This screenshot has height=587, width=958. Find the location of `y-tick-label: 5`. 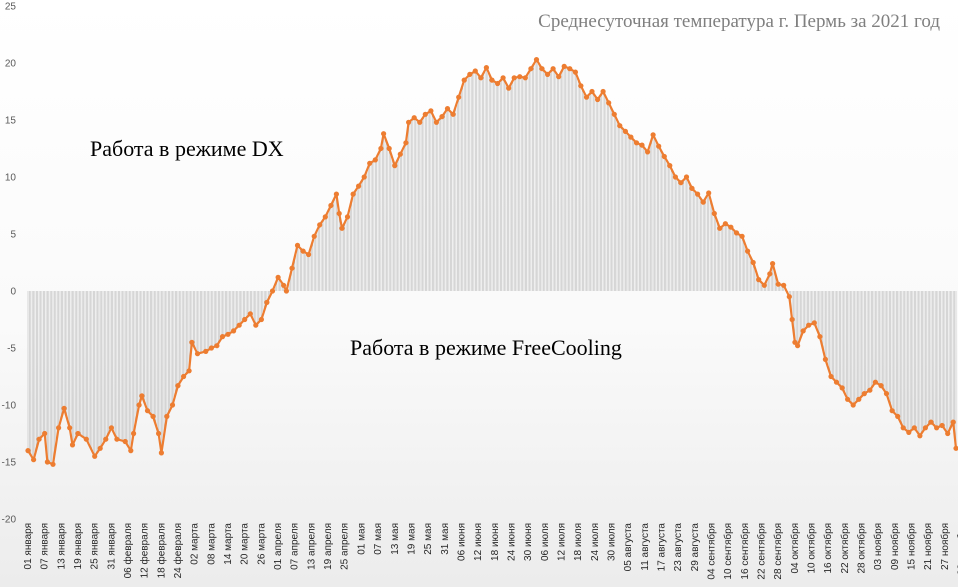

y-tick-label: 5 is located at coordinates (13, 235).